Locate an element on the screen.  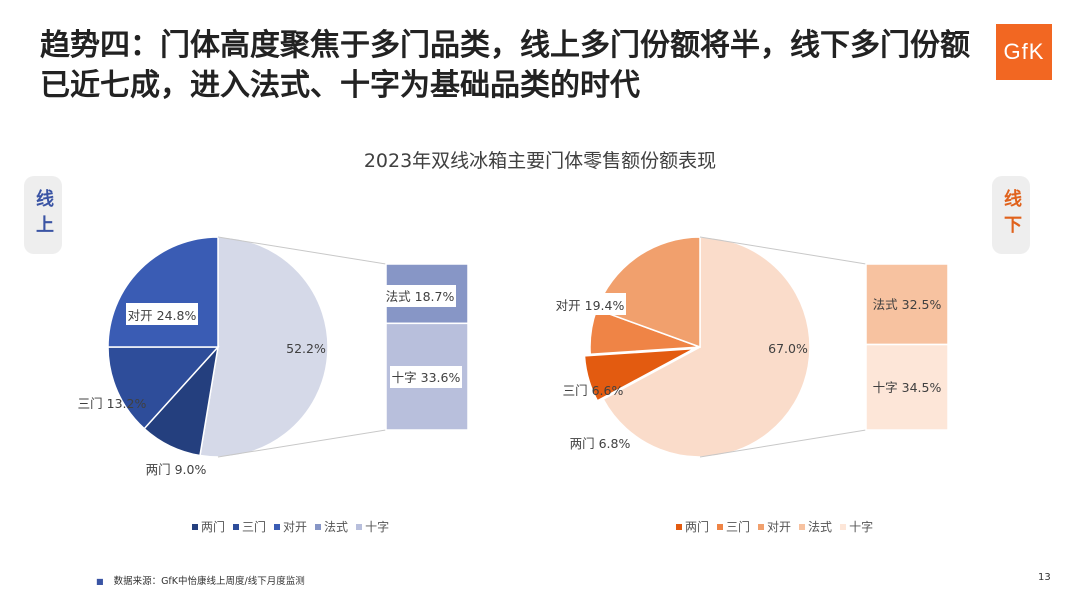
legend-offline: 两门 三门 对开 法式 十字 is located at coordinates (774, 526).